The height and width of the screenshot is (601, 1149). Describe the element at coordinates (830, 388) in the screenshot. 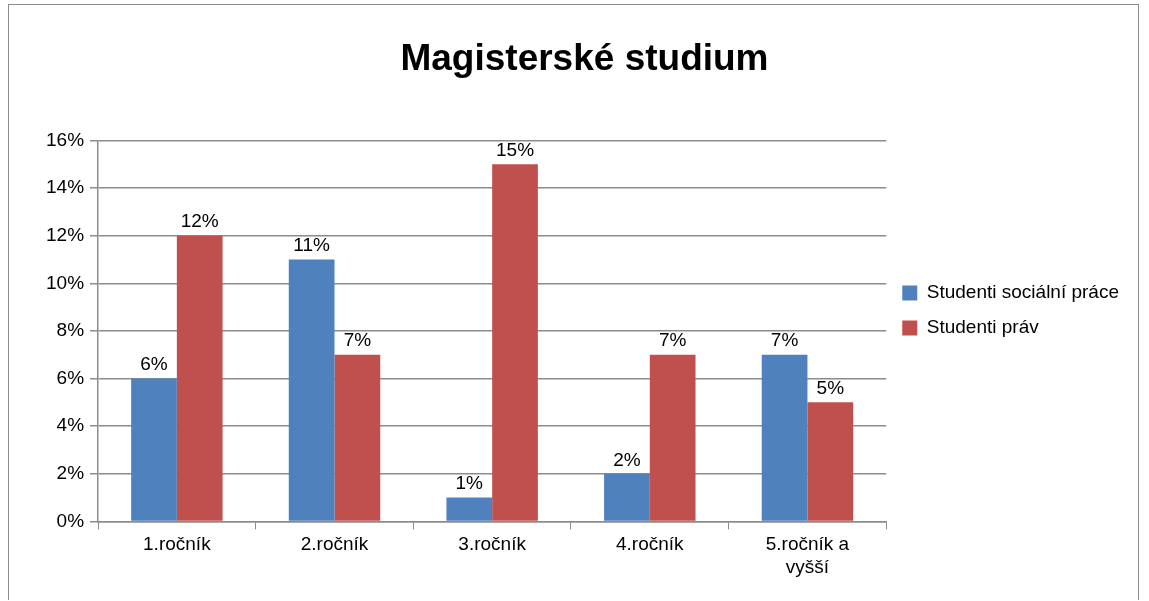

I see `data-label: 5%` at that location.